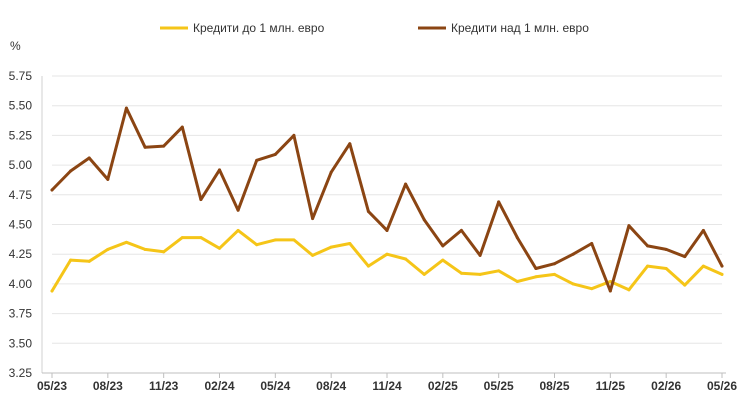 This screenshot has width=740, height=416. What do you see at coordinates (387, 386) in the screenshot?
I see `x-tick-label: 11/24` at bounding box center [387, 386].